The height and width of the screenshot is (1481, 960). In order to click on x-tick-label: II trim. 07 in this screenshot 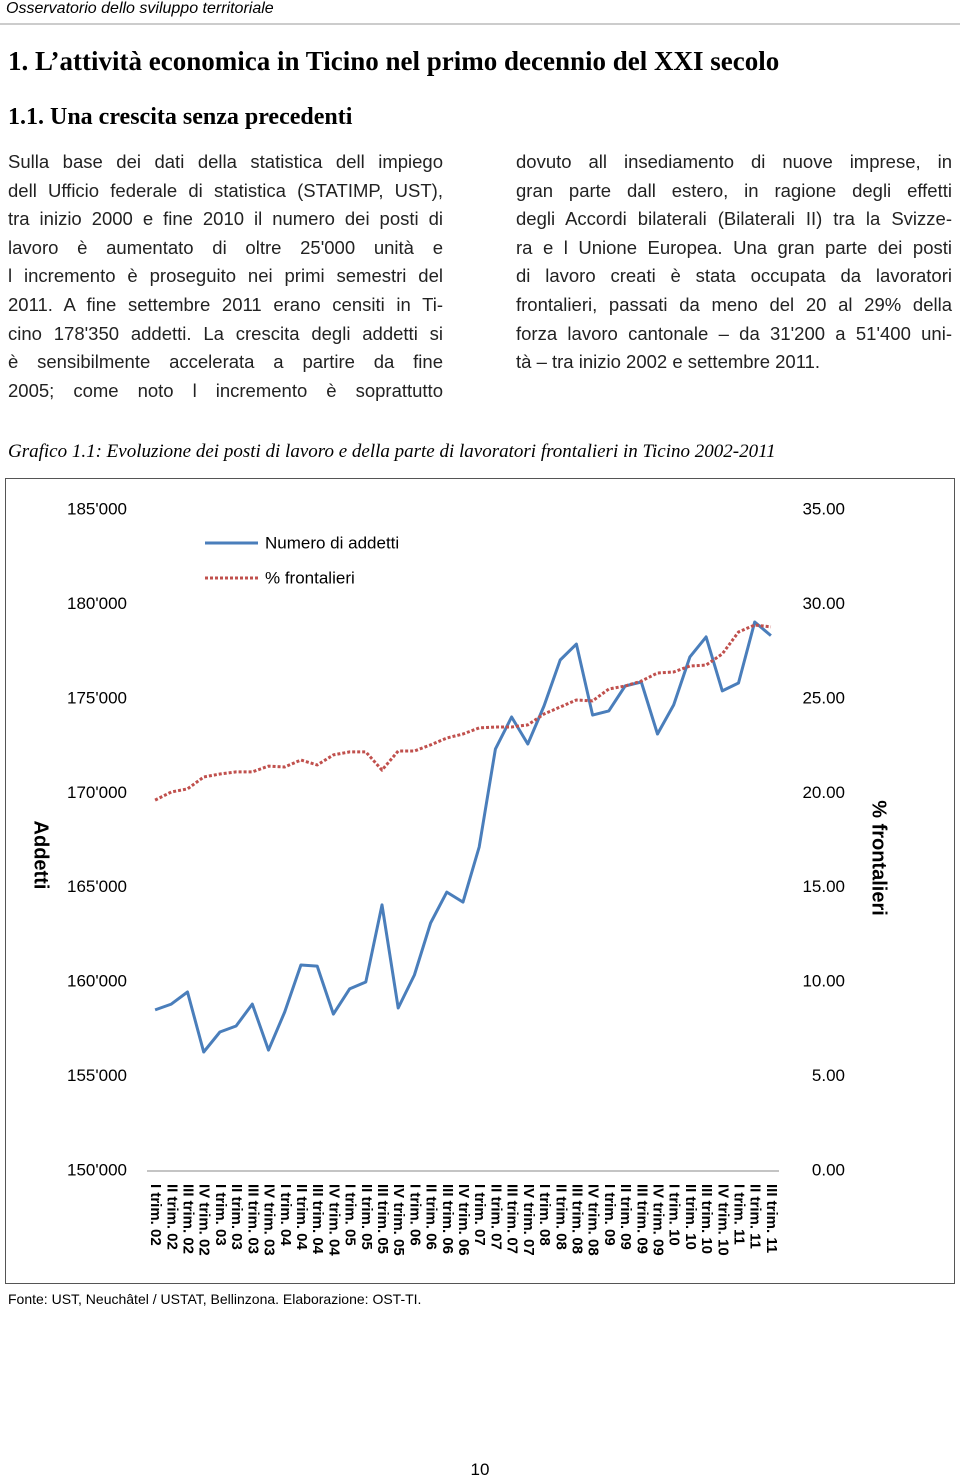, I will do `click(495, 1217)`.